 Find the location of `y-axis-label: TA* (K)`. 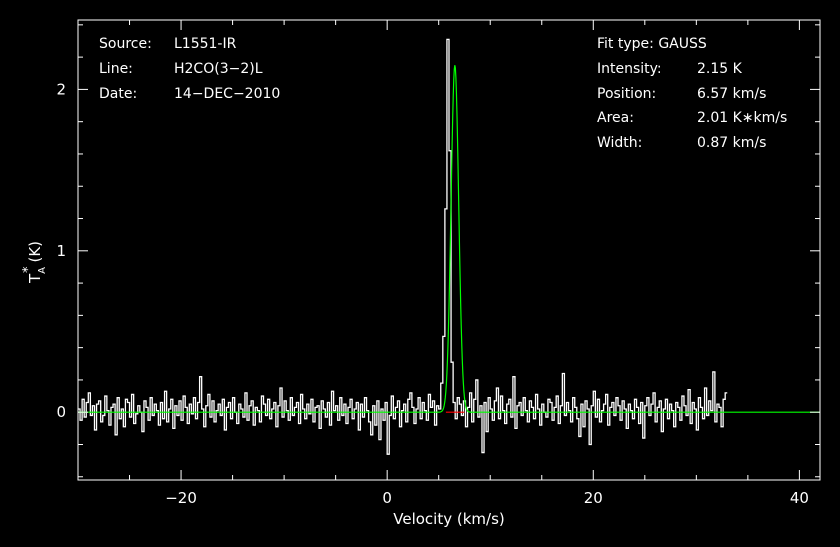

y-axis-label: TA* (K) is located at coordinates (34, 262).